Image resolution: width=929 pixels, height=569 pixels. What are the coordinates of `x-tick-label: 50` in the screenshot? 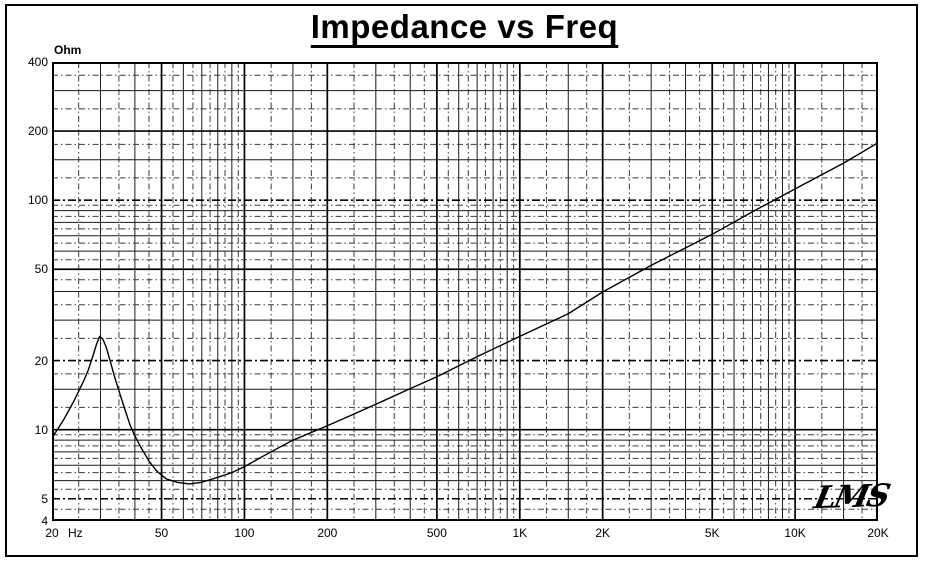 It's located at (161, 533).